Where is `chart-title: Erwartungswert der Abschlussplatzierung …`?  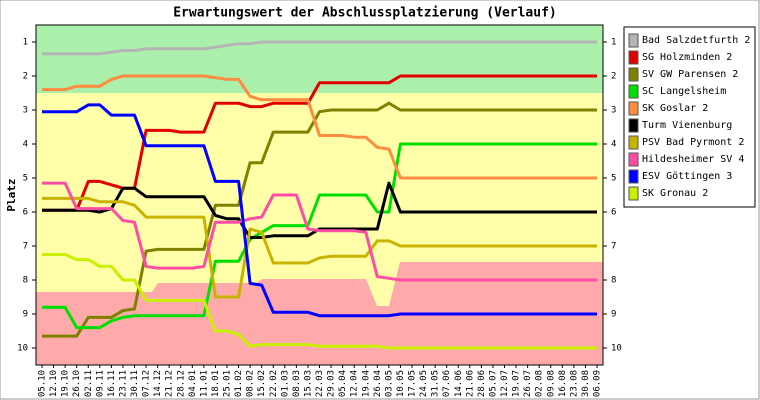 chart-title: Erwartungswert der Abschlussplatzierung … is located at coordinates (365, 13).